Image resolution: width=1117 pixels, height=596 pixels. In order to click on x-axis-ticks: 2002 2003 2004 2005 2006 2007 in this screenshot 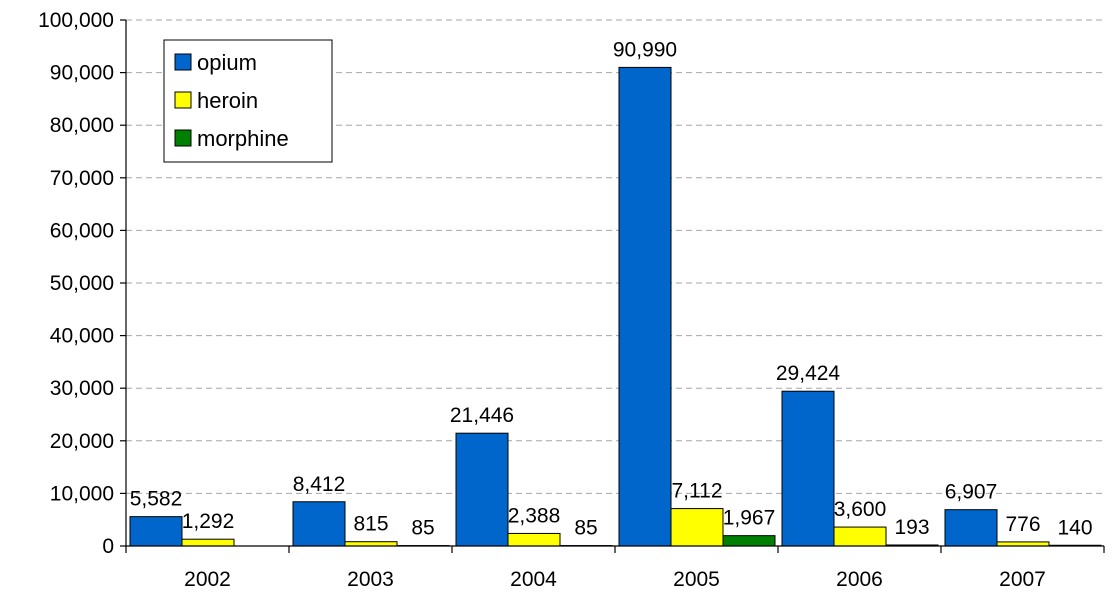, I will do `click(615, 568)`.